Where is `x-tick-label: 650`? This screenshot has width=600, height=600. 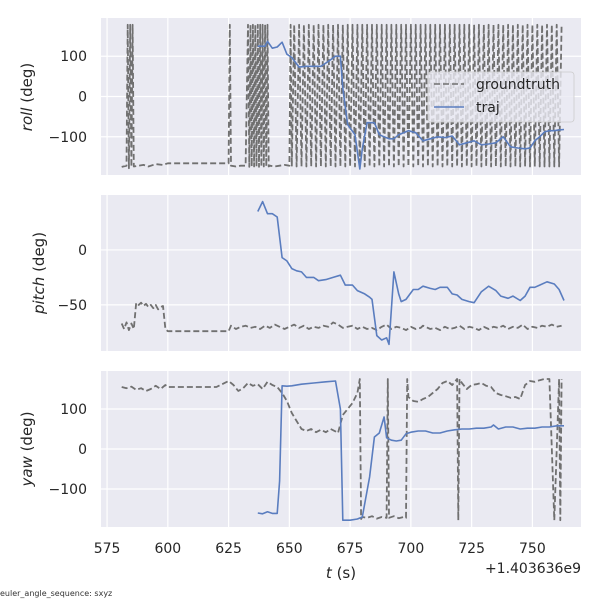 x-tick-label: 650 is located at coordinates (289, 549).